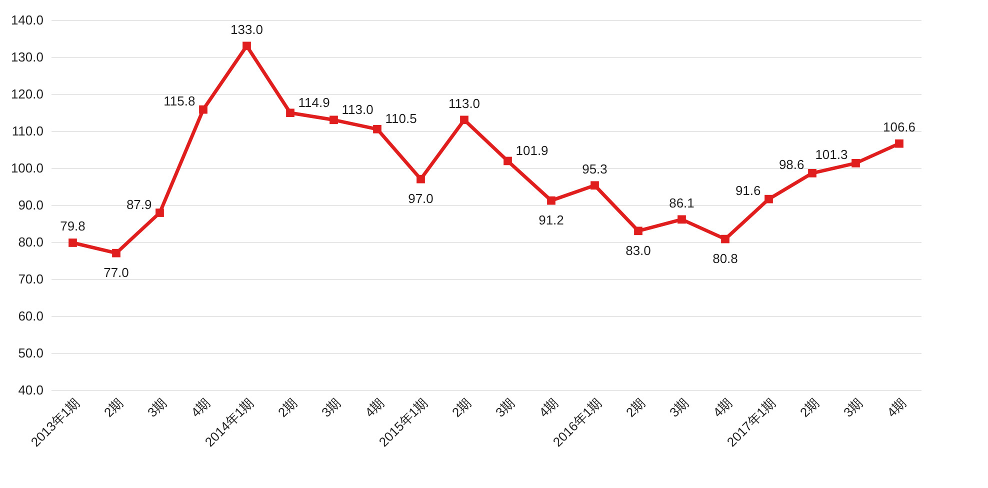 This screenshot has width=988, height=488. Describe the element at coordinates (31, 316) in the screenshot. I see `y-tick-label: 60.0` at that location.